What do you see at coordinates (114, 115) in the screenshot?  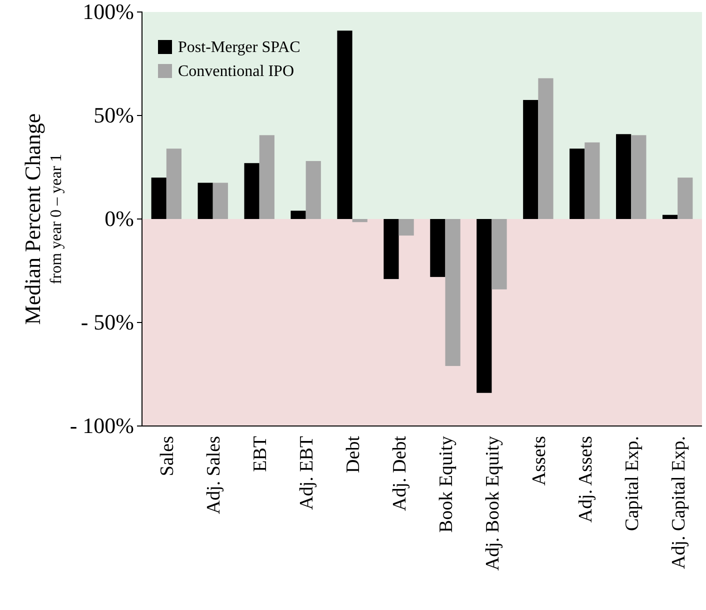 I see `y-tick-label: 50%` at bounding box center [114, 115].